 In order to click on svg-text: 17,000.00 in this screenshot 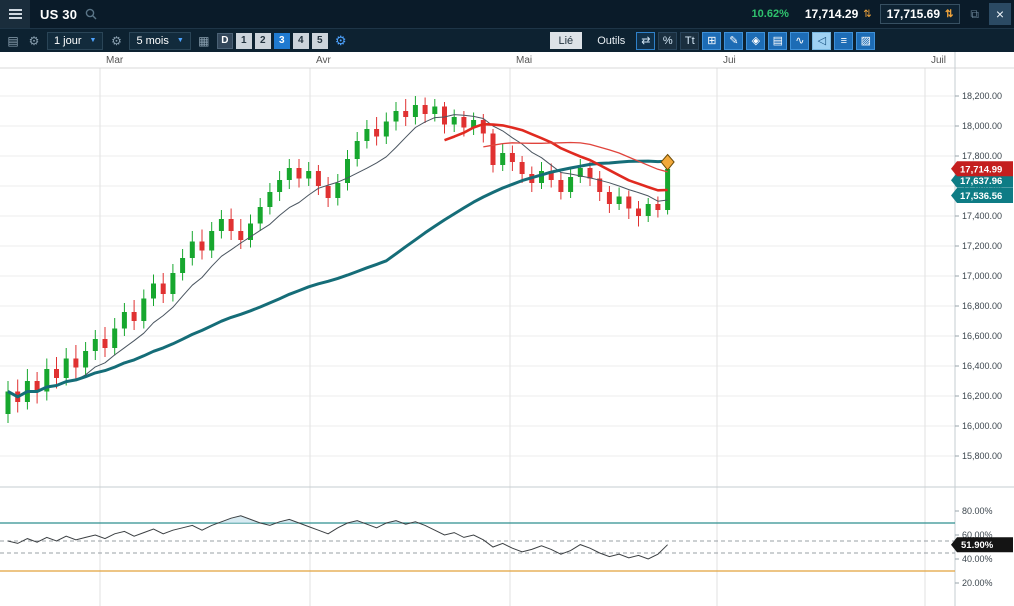, I will do `click(982, 276)`.